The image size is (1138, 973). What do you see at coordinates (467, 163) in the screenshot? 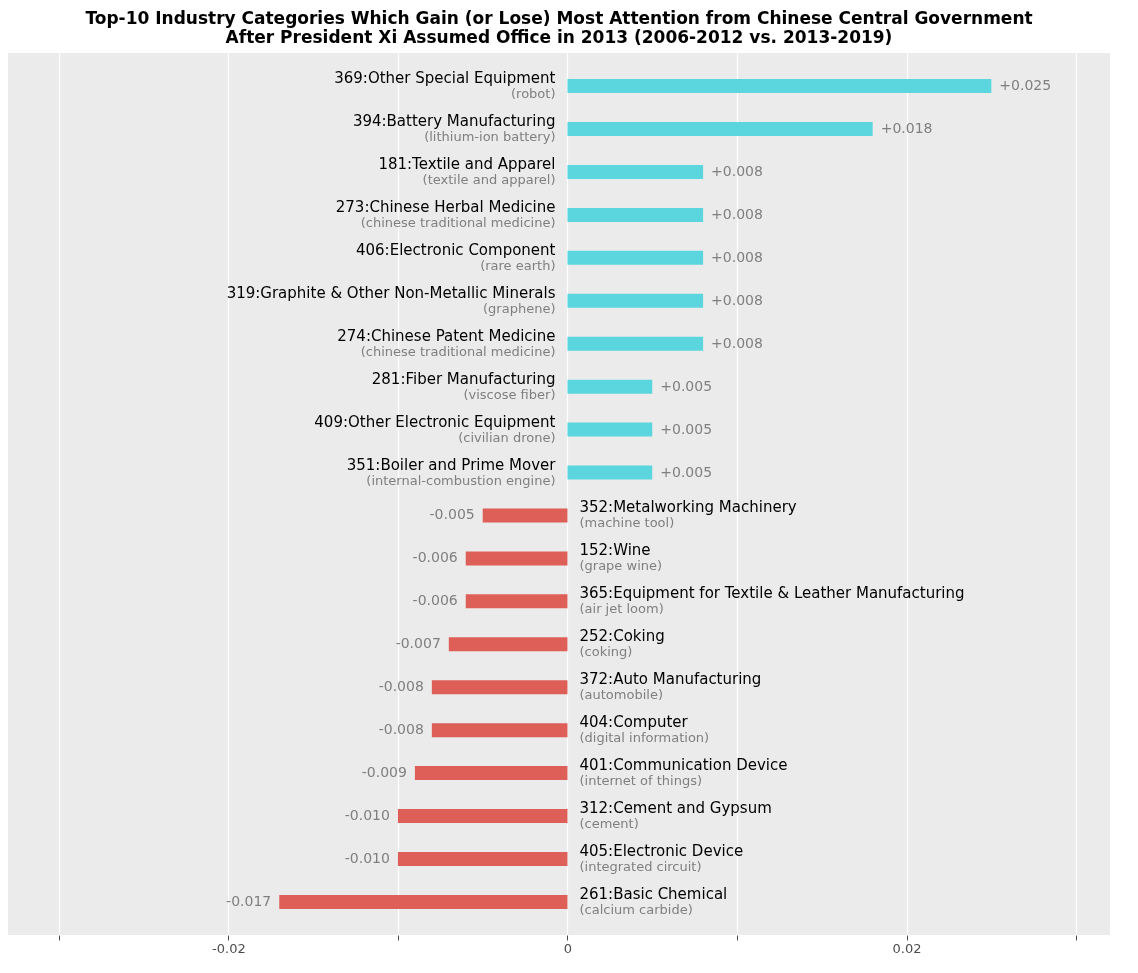
I see `y-tick-label: 181:Textile and Apparel` at bounding box center [467, 163].